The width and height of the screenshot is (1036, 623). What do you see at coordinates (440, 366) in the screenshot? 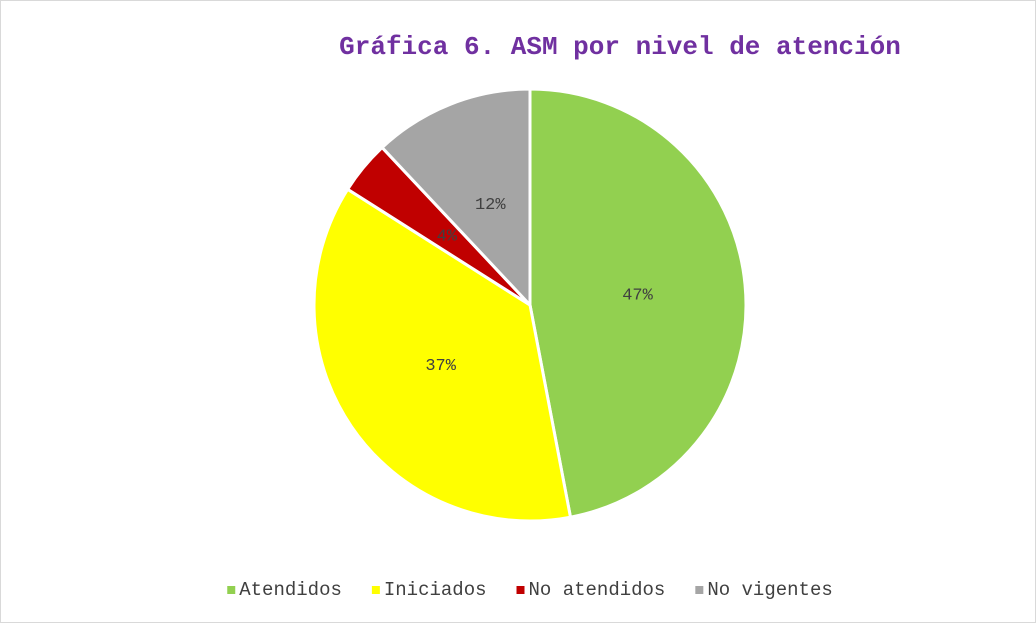
I see `data-label: 37%` at bounding box center [440, 366].